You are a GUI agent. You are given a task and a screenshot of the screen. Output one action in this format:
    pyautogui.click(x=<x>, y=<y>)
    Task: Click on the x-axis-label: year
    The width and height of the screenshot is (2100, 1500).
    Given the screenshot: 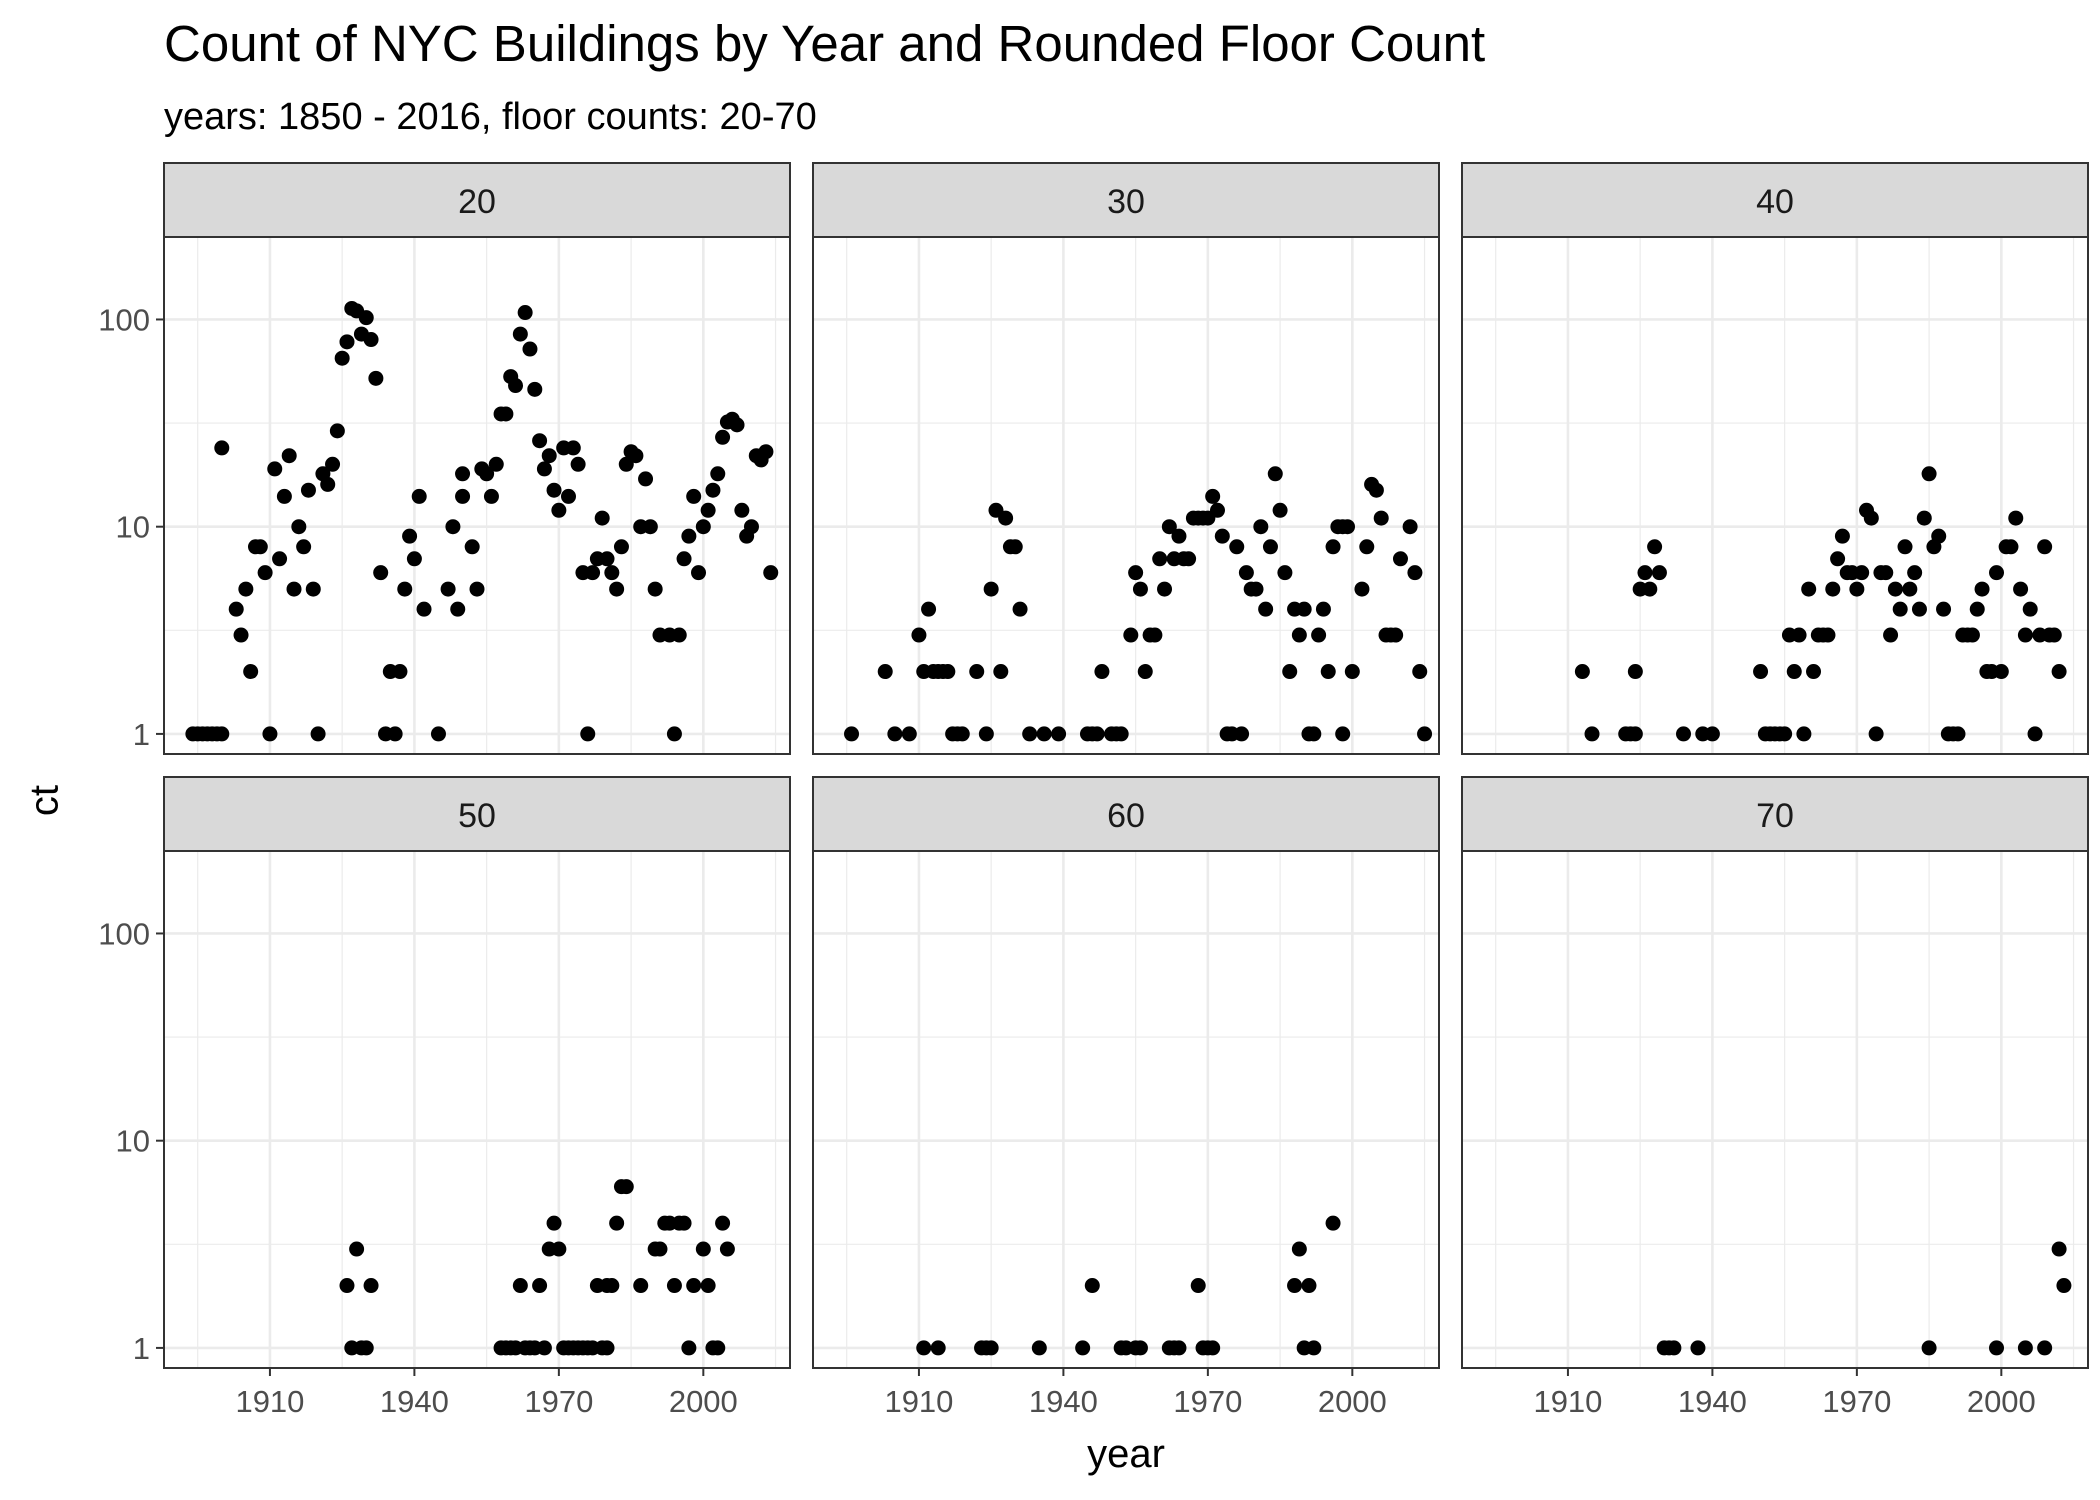 What is the action you would take?
    pyautogui.click(x=1126, y=1454)
    